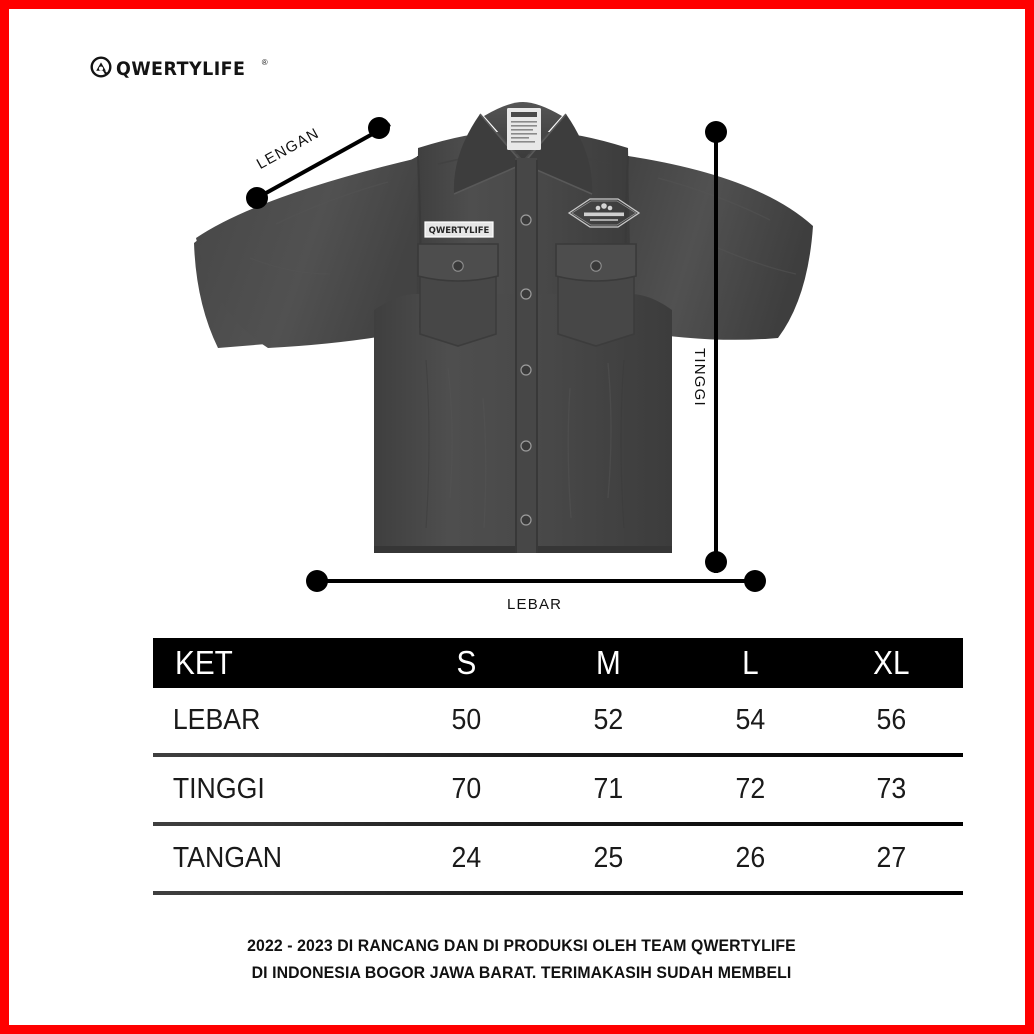 This screenshot has width=1034, height=1034. What do you see at coordinates (604, 213) in the screenshot?
I see `chest-emblem-patch` at bounding box center [604, 213].